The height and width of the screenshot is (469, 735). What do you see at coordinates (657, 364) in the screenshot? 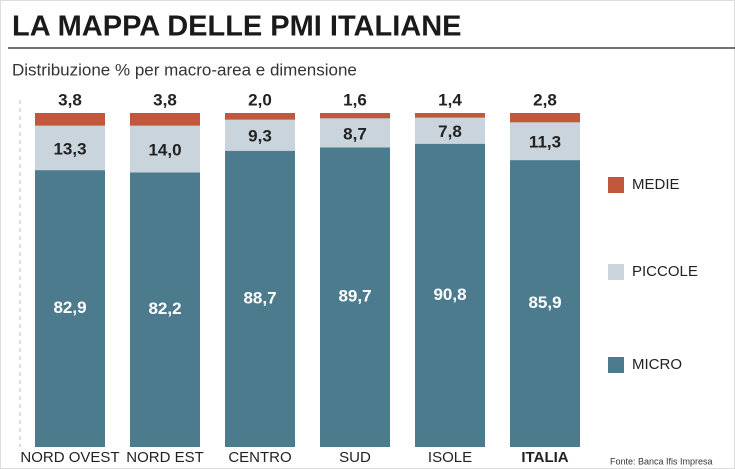
I see `legend-label: MICRO` at bounding box center [657, 364].